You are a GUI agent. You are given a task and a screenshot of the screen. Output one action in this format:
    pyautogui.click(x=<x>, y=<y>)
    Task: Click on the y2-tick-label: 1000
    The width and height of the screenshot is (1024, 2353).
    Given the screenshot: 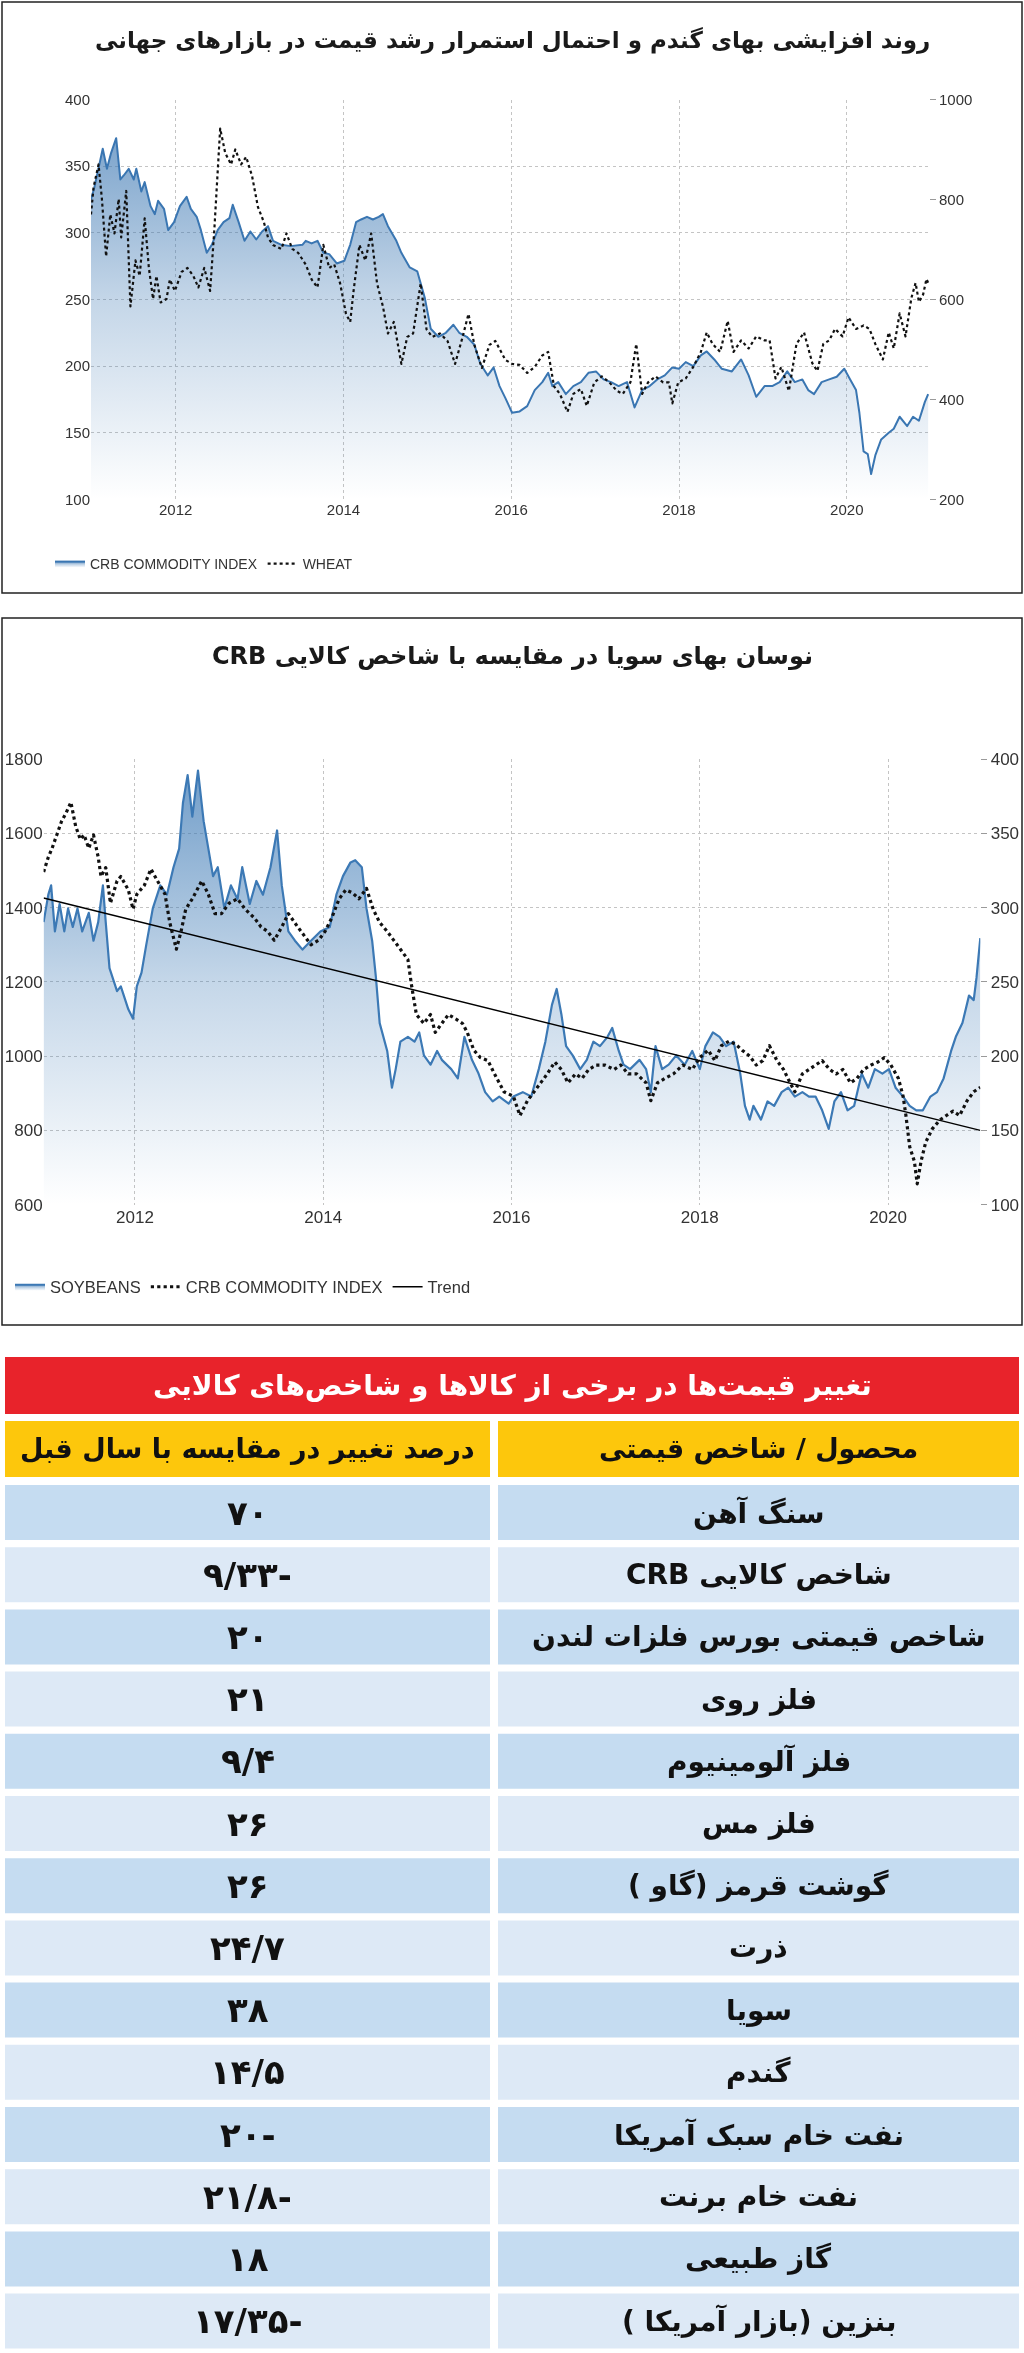 What is the action you would take?
    pyautogui.click(x=956, y=99)
    